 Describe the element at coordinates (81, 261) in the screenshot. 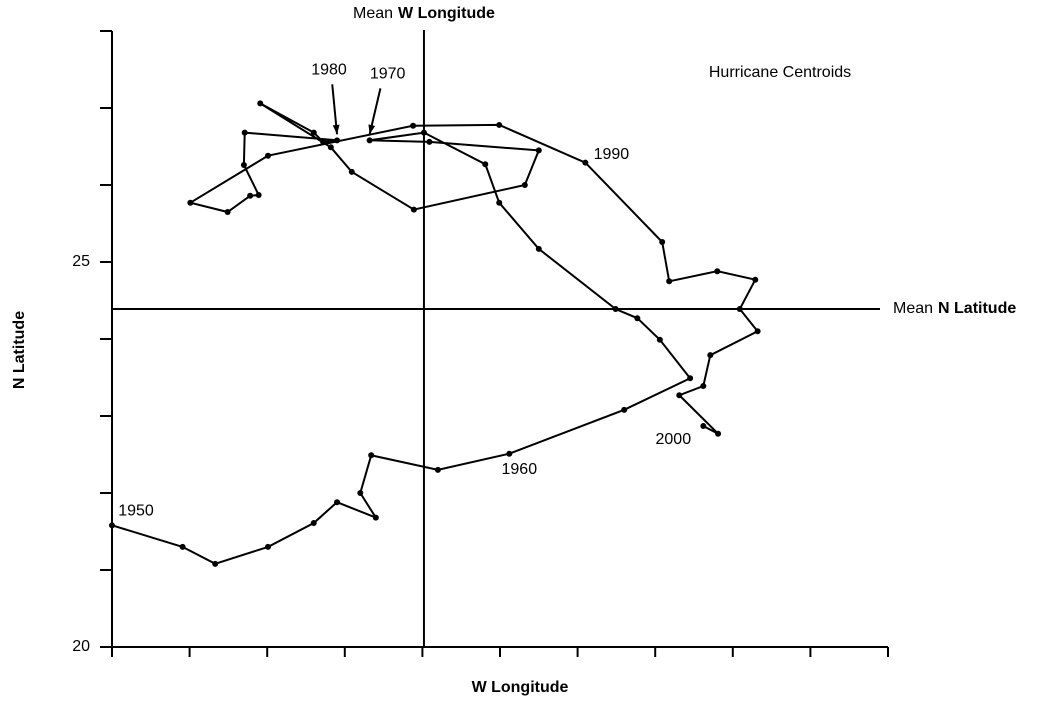

I see `y-tick-label: 25` at that location.